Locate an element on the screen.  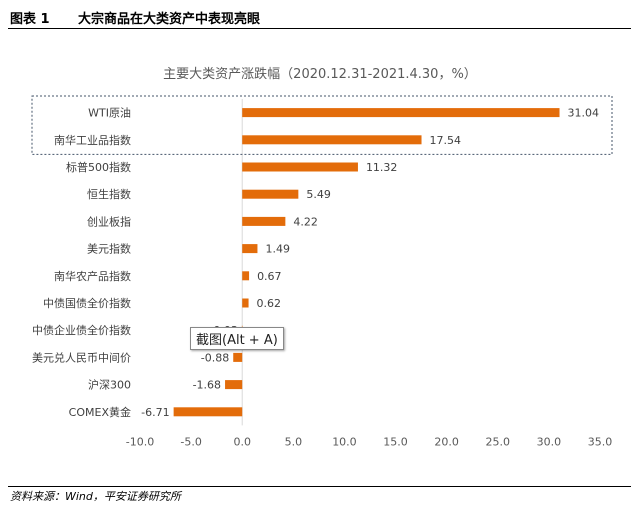
data-label: 0.67 is located at coordinates (269, 276).